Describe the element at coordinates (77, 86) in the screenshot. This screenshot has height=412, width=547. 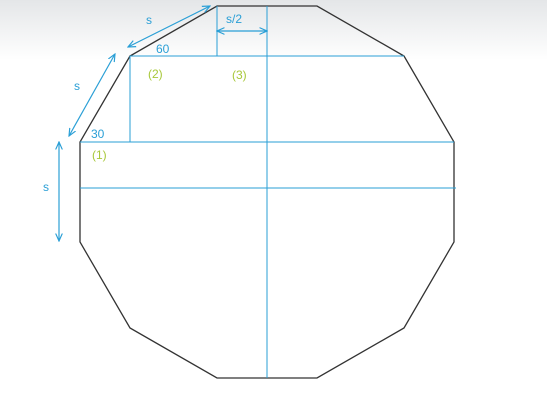
I see `label-side-left-upper: s` at that location.